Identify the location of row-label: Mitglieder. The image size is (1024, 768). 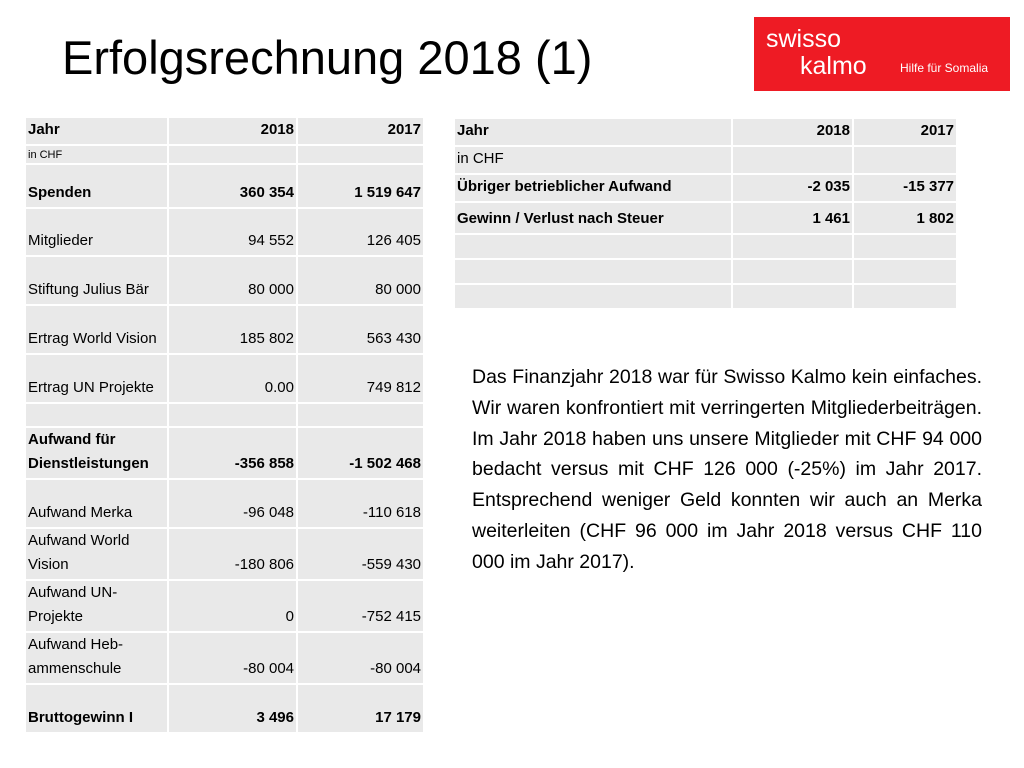
(96, 232).